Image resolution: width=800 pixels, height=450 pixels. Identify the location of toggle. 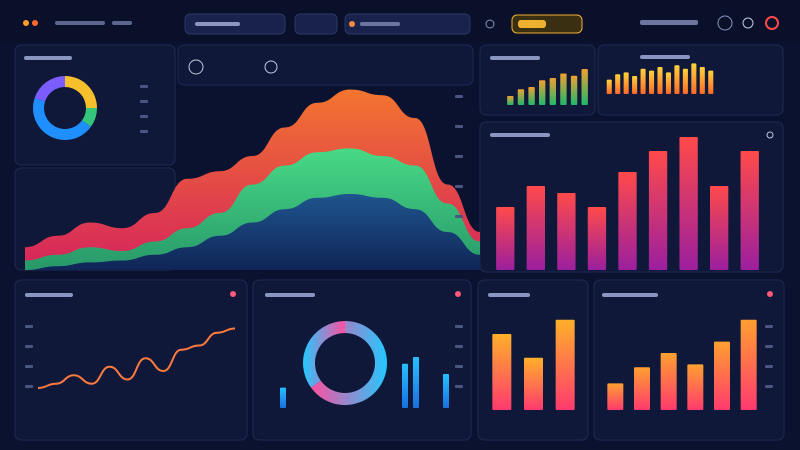
(547, 24).